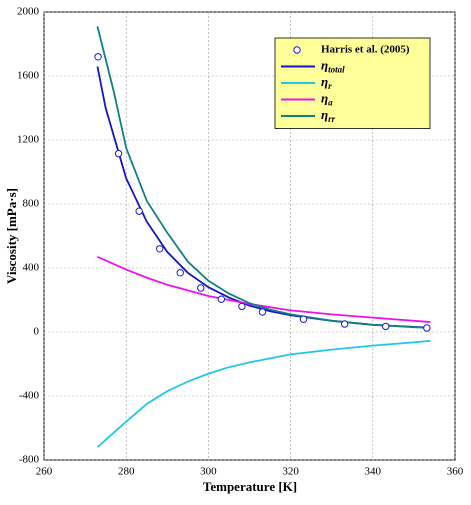  What do you see at coordinates (336, 70) in the screenshot?
I see `legend-subscript: total` at bounding box center [336, 70].